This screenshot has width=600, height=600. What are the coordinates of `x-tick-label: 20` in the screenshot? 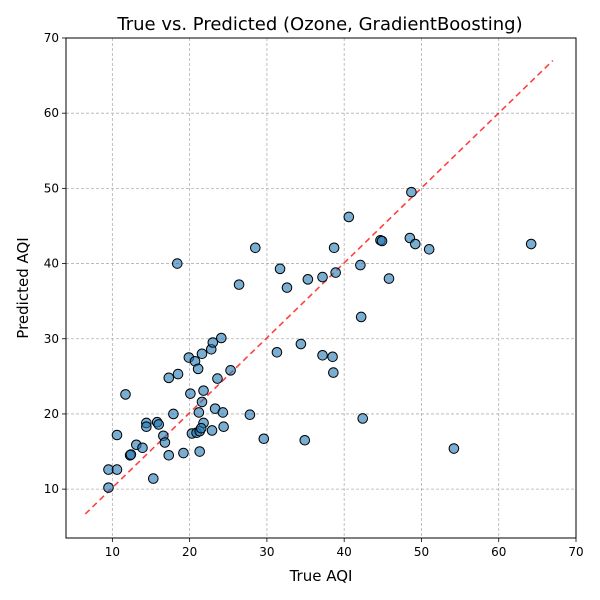 It's located at (189, 552).